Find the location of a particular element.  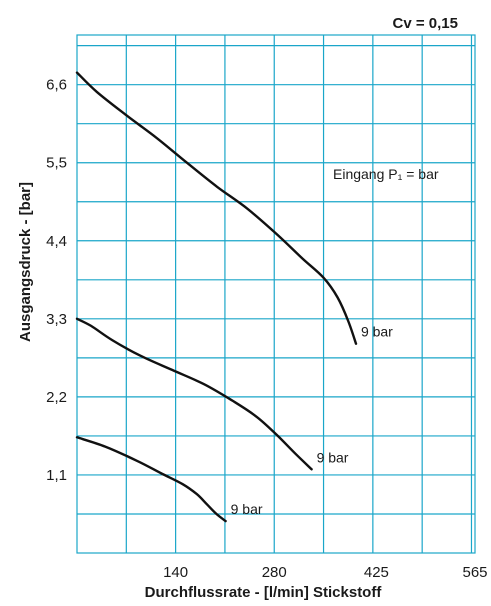

y-tick-label: 3,3 is located at coordinates (56, 319).